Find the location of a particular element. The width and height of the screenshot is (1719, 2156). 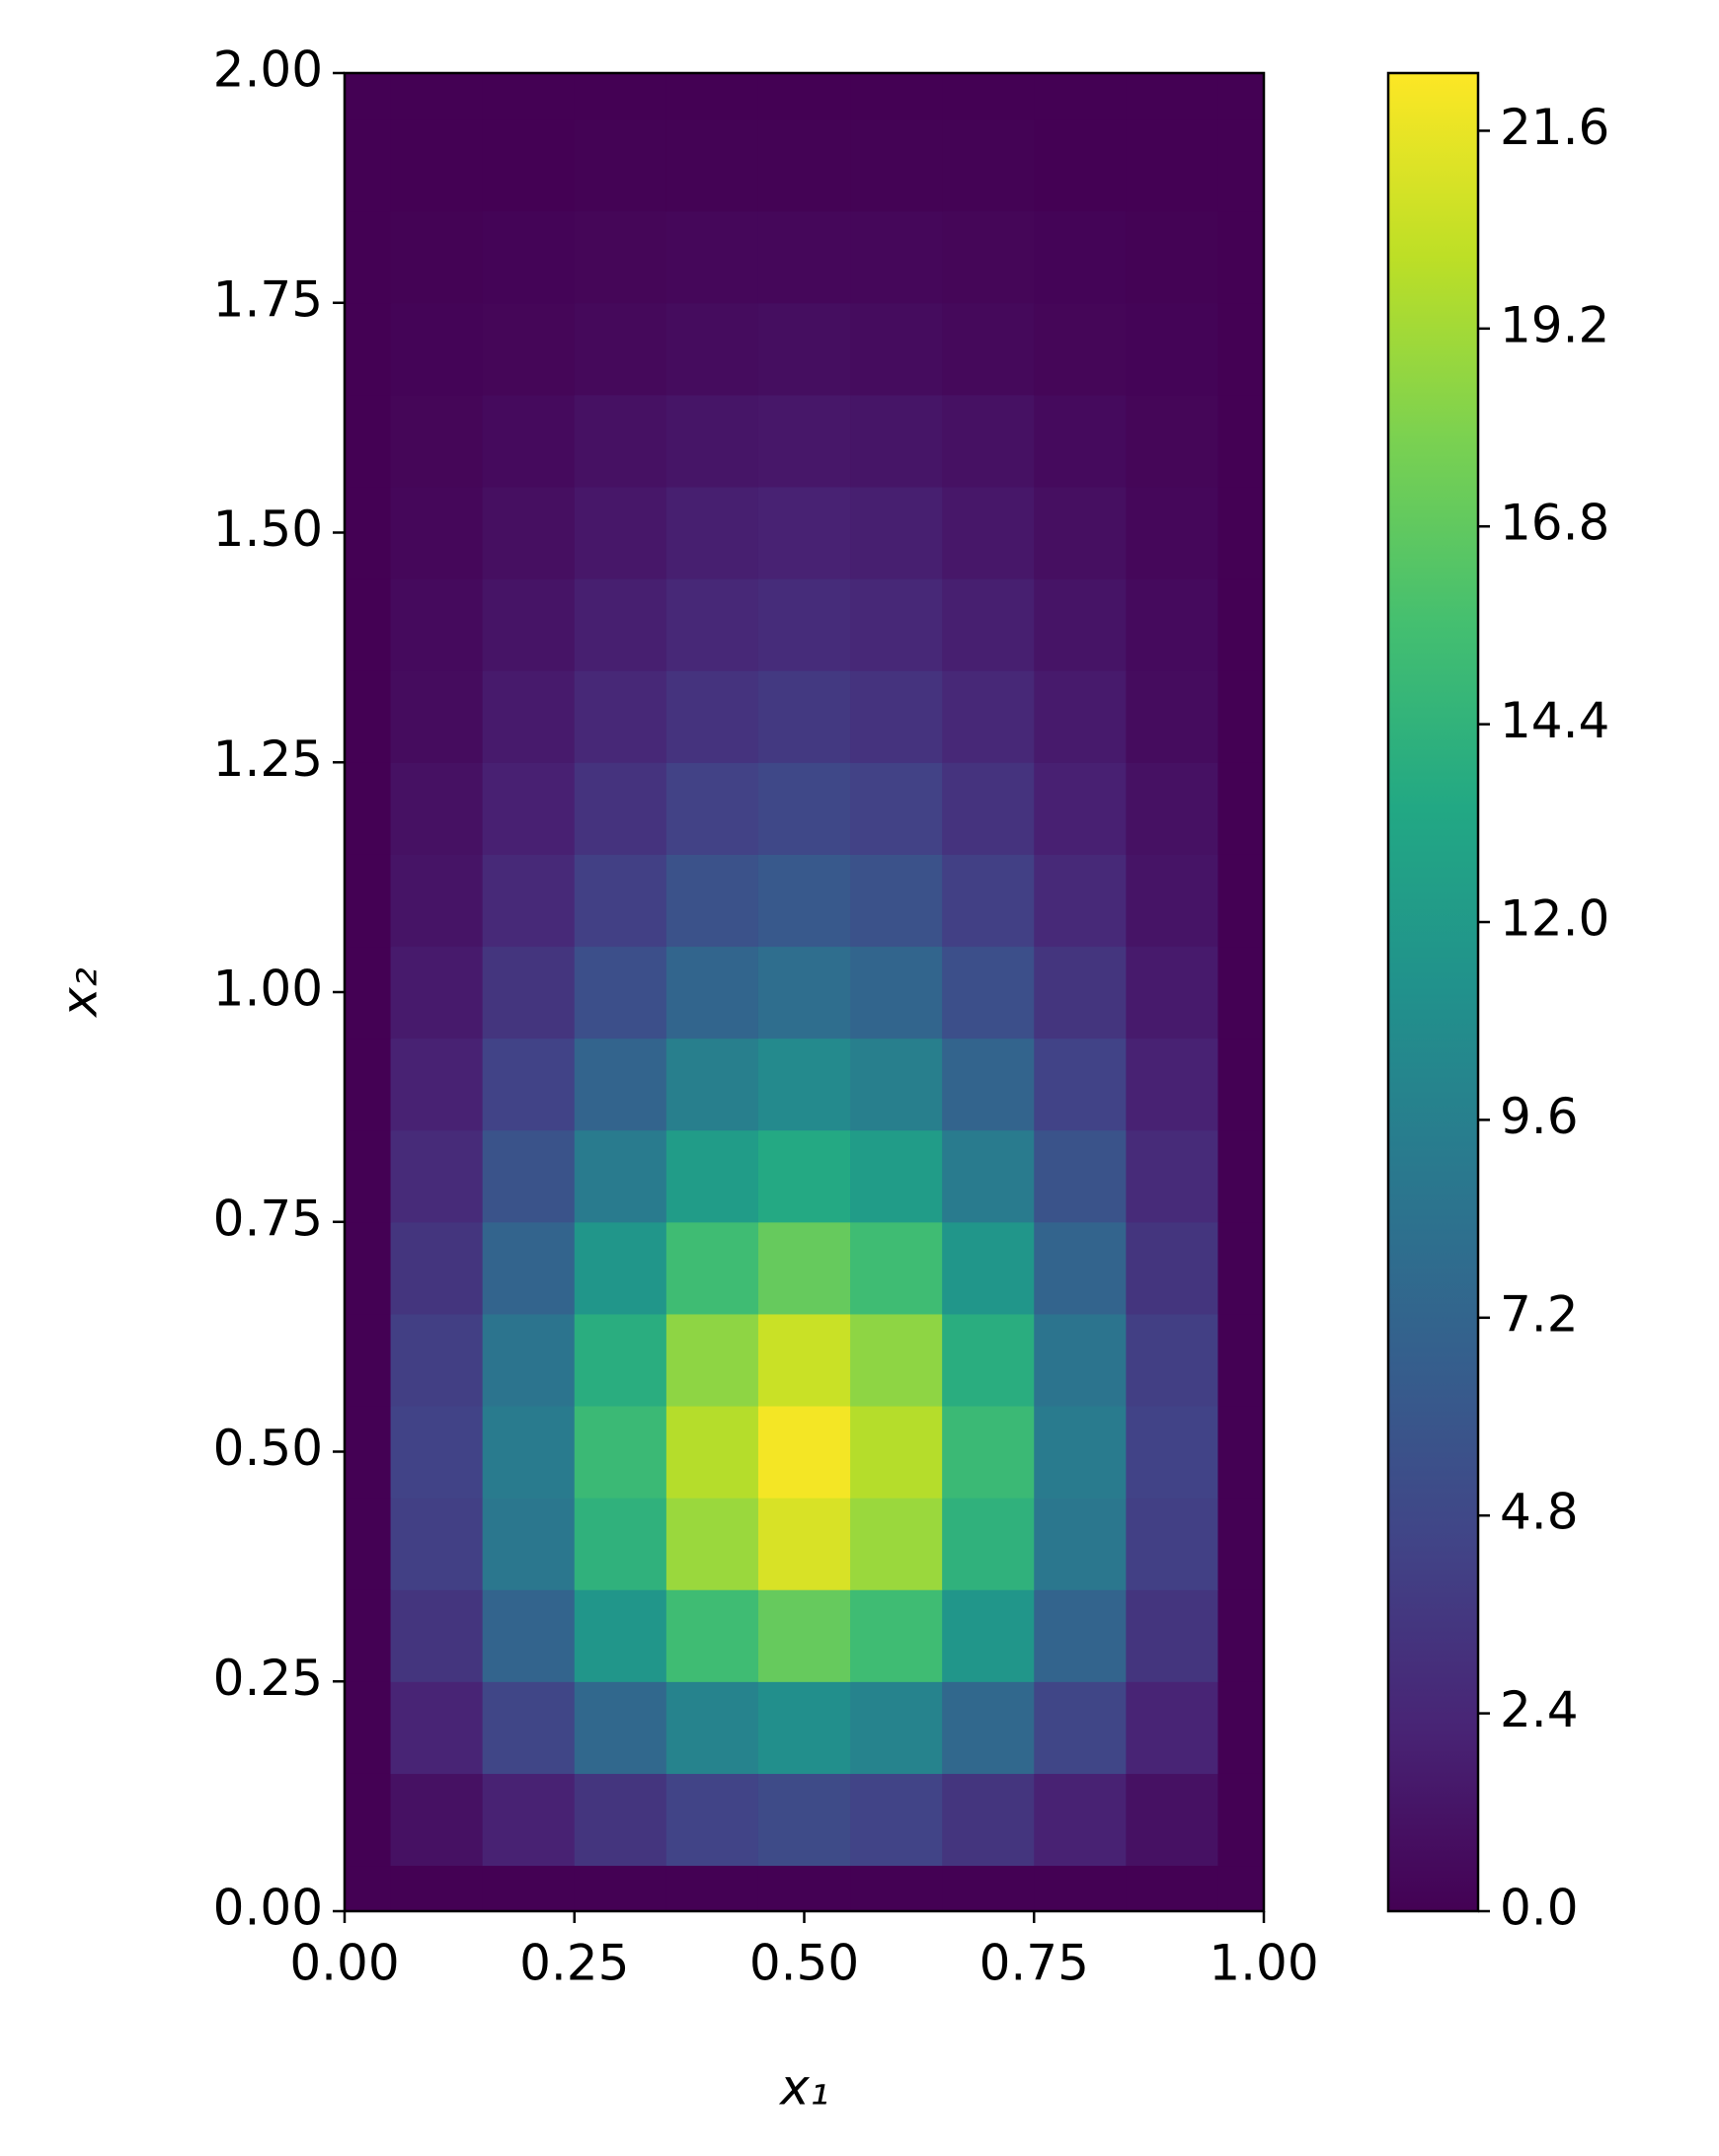

y-tick-label: 0.00 is located at coordinates (268, 1908).